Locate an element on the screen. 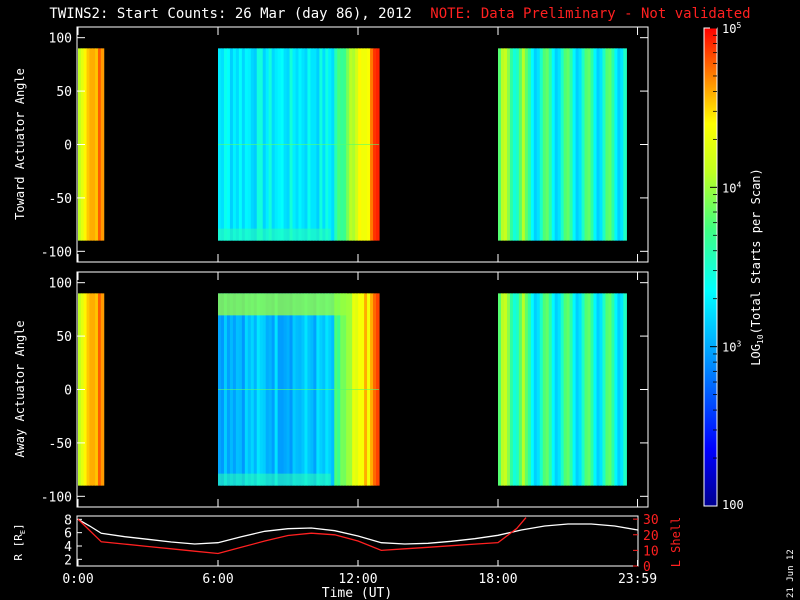  lshell-series-line is located at coordinates (302, 536).